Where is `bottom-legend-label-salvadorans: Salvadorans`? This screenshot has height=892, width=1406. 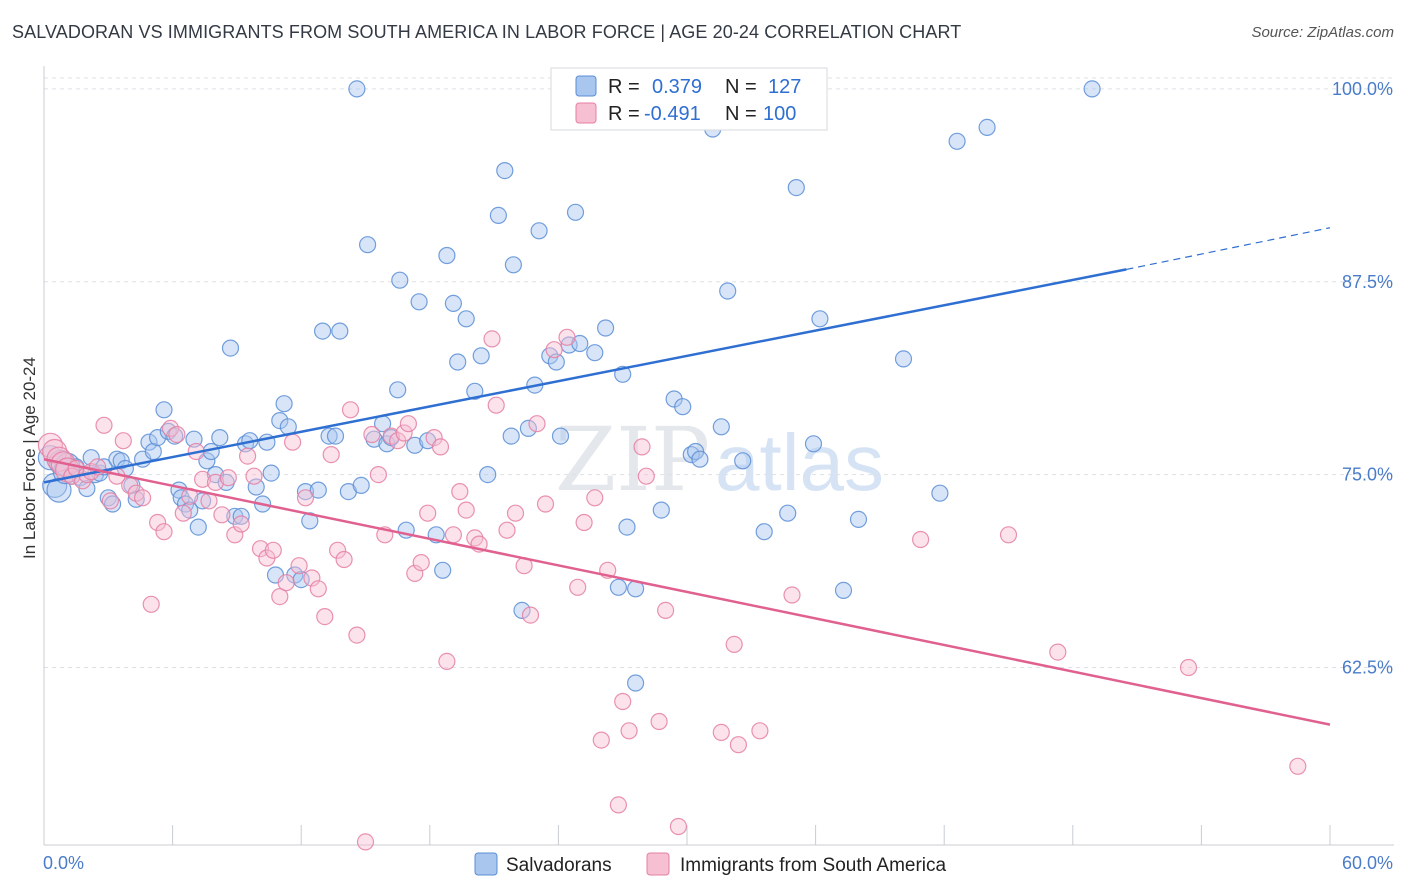 bottom-legend-label-salvadorans: Salvadorans is located at coordinates (559, 865).